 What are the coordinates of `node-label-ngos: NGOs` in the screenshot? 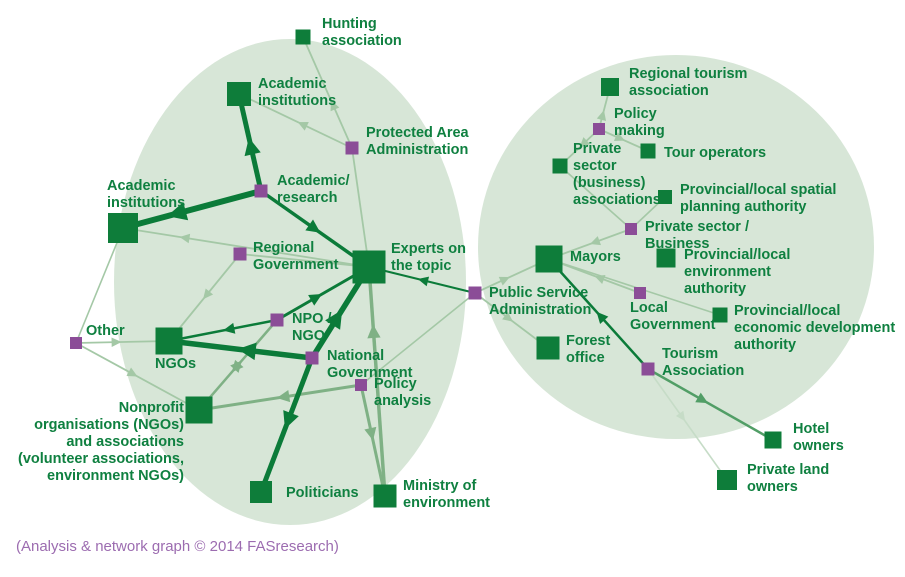 It's located at (175, 364).